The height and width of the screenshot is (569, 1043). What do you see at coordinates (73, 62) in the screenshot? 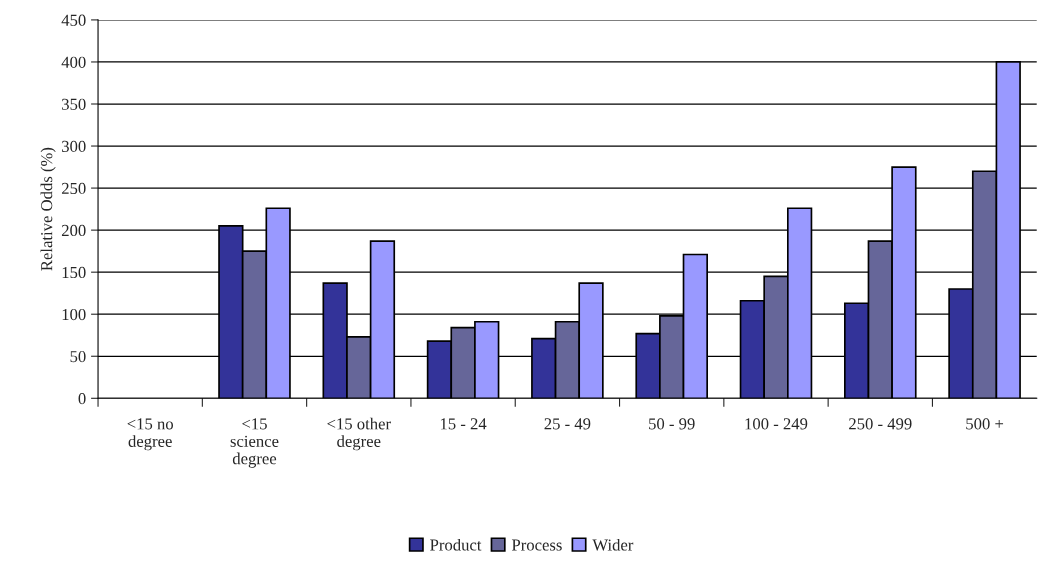
I see `y-tick-label: 400` at bounding box center [73, 62].